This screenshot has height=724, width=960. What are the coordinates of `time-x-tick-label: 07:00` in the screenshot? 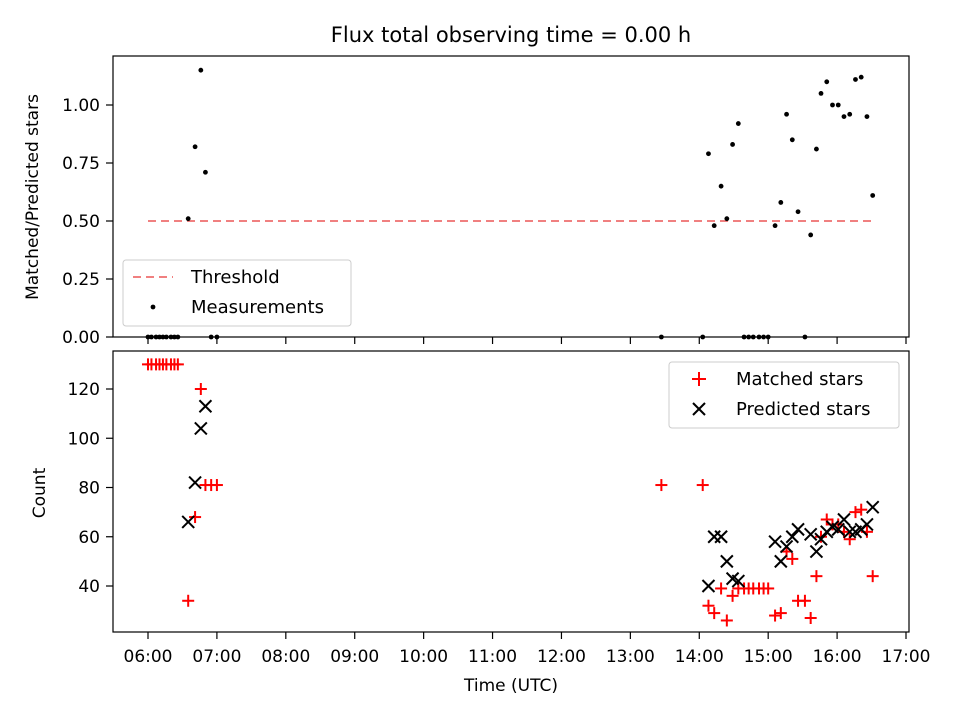 It's located at (216, 657).